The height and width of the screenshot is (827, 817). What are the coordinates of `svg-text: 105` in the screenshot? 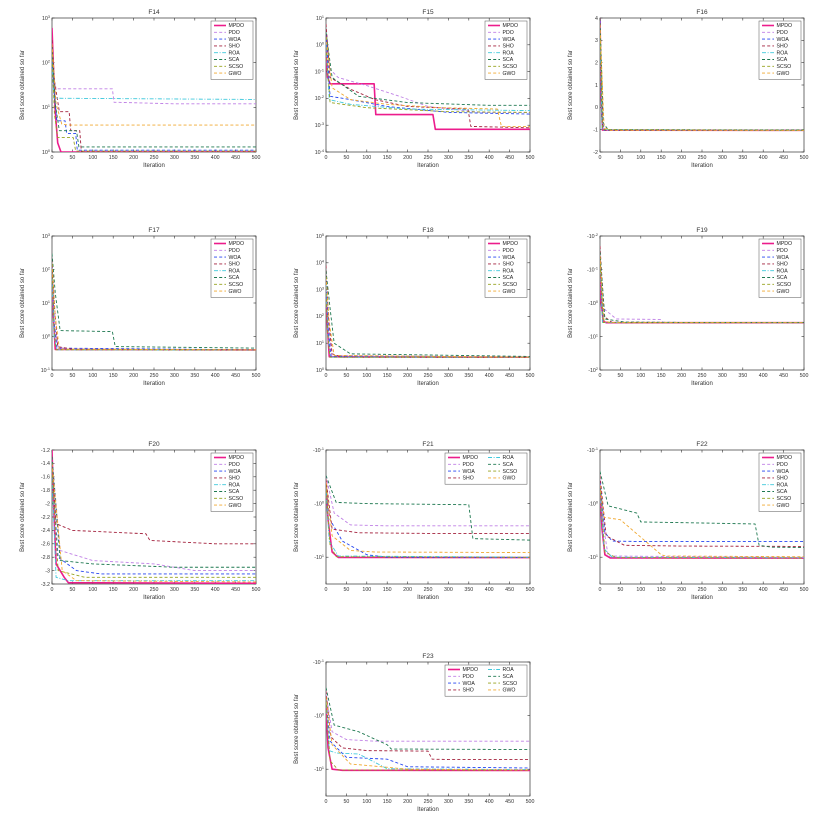 It's located at (320, 236).